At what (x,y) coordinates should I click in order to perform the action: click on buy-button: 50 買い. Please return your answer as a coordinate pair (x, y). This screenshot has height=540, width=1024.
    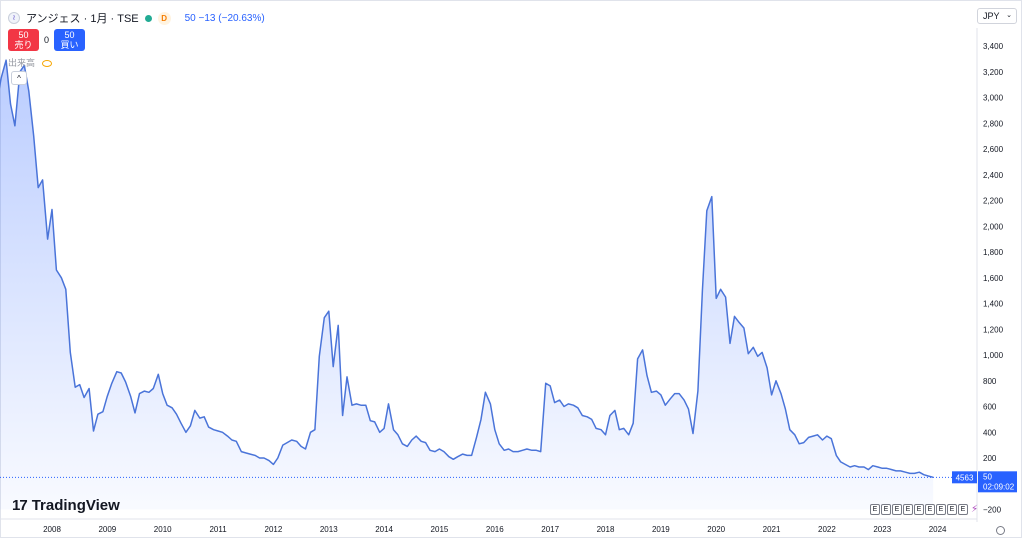
    Looking at the image, I should click on (70, 40).